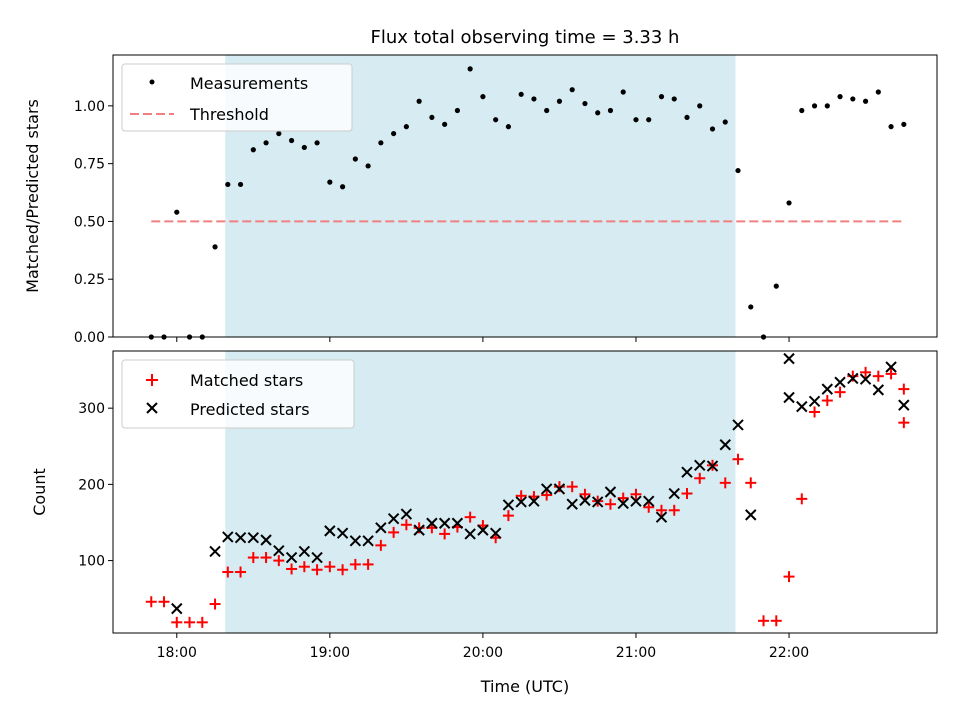 Image resolution: width=960 pixels, height=720 pixels. Describe the element at coordinates (330, 653) in the screenshot. I see `x-tick-label: 19:00` at that location.